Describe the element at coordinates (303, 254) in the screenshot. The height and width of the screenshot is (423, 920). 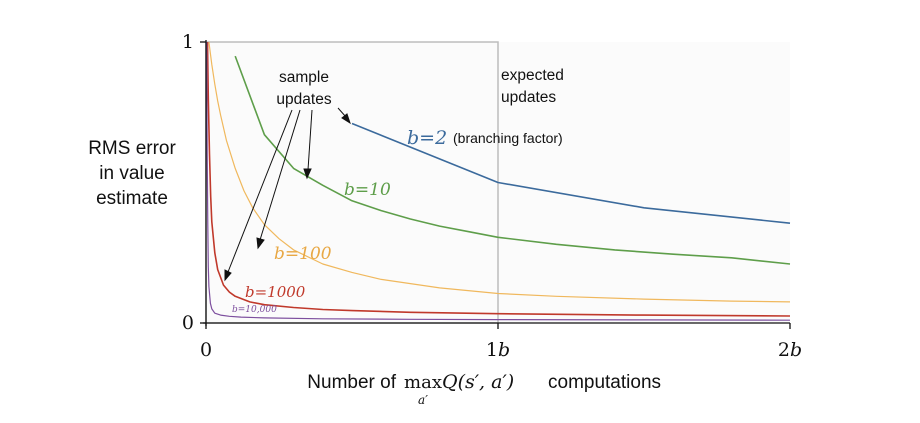
I see `label-b100: b=100` at that location.